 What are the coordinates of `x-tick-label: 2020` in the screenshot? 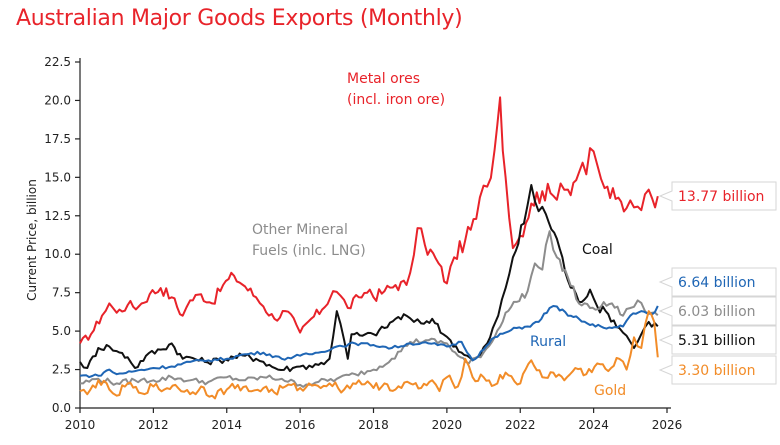 It's located at (447, 425).